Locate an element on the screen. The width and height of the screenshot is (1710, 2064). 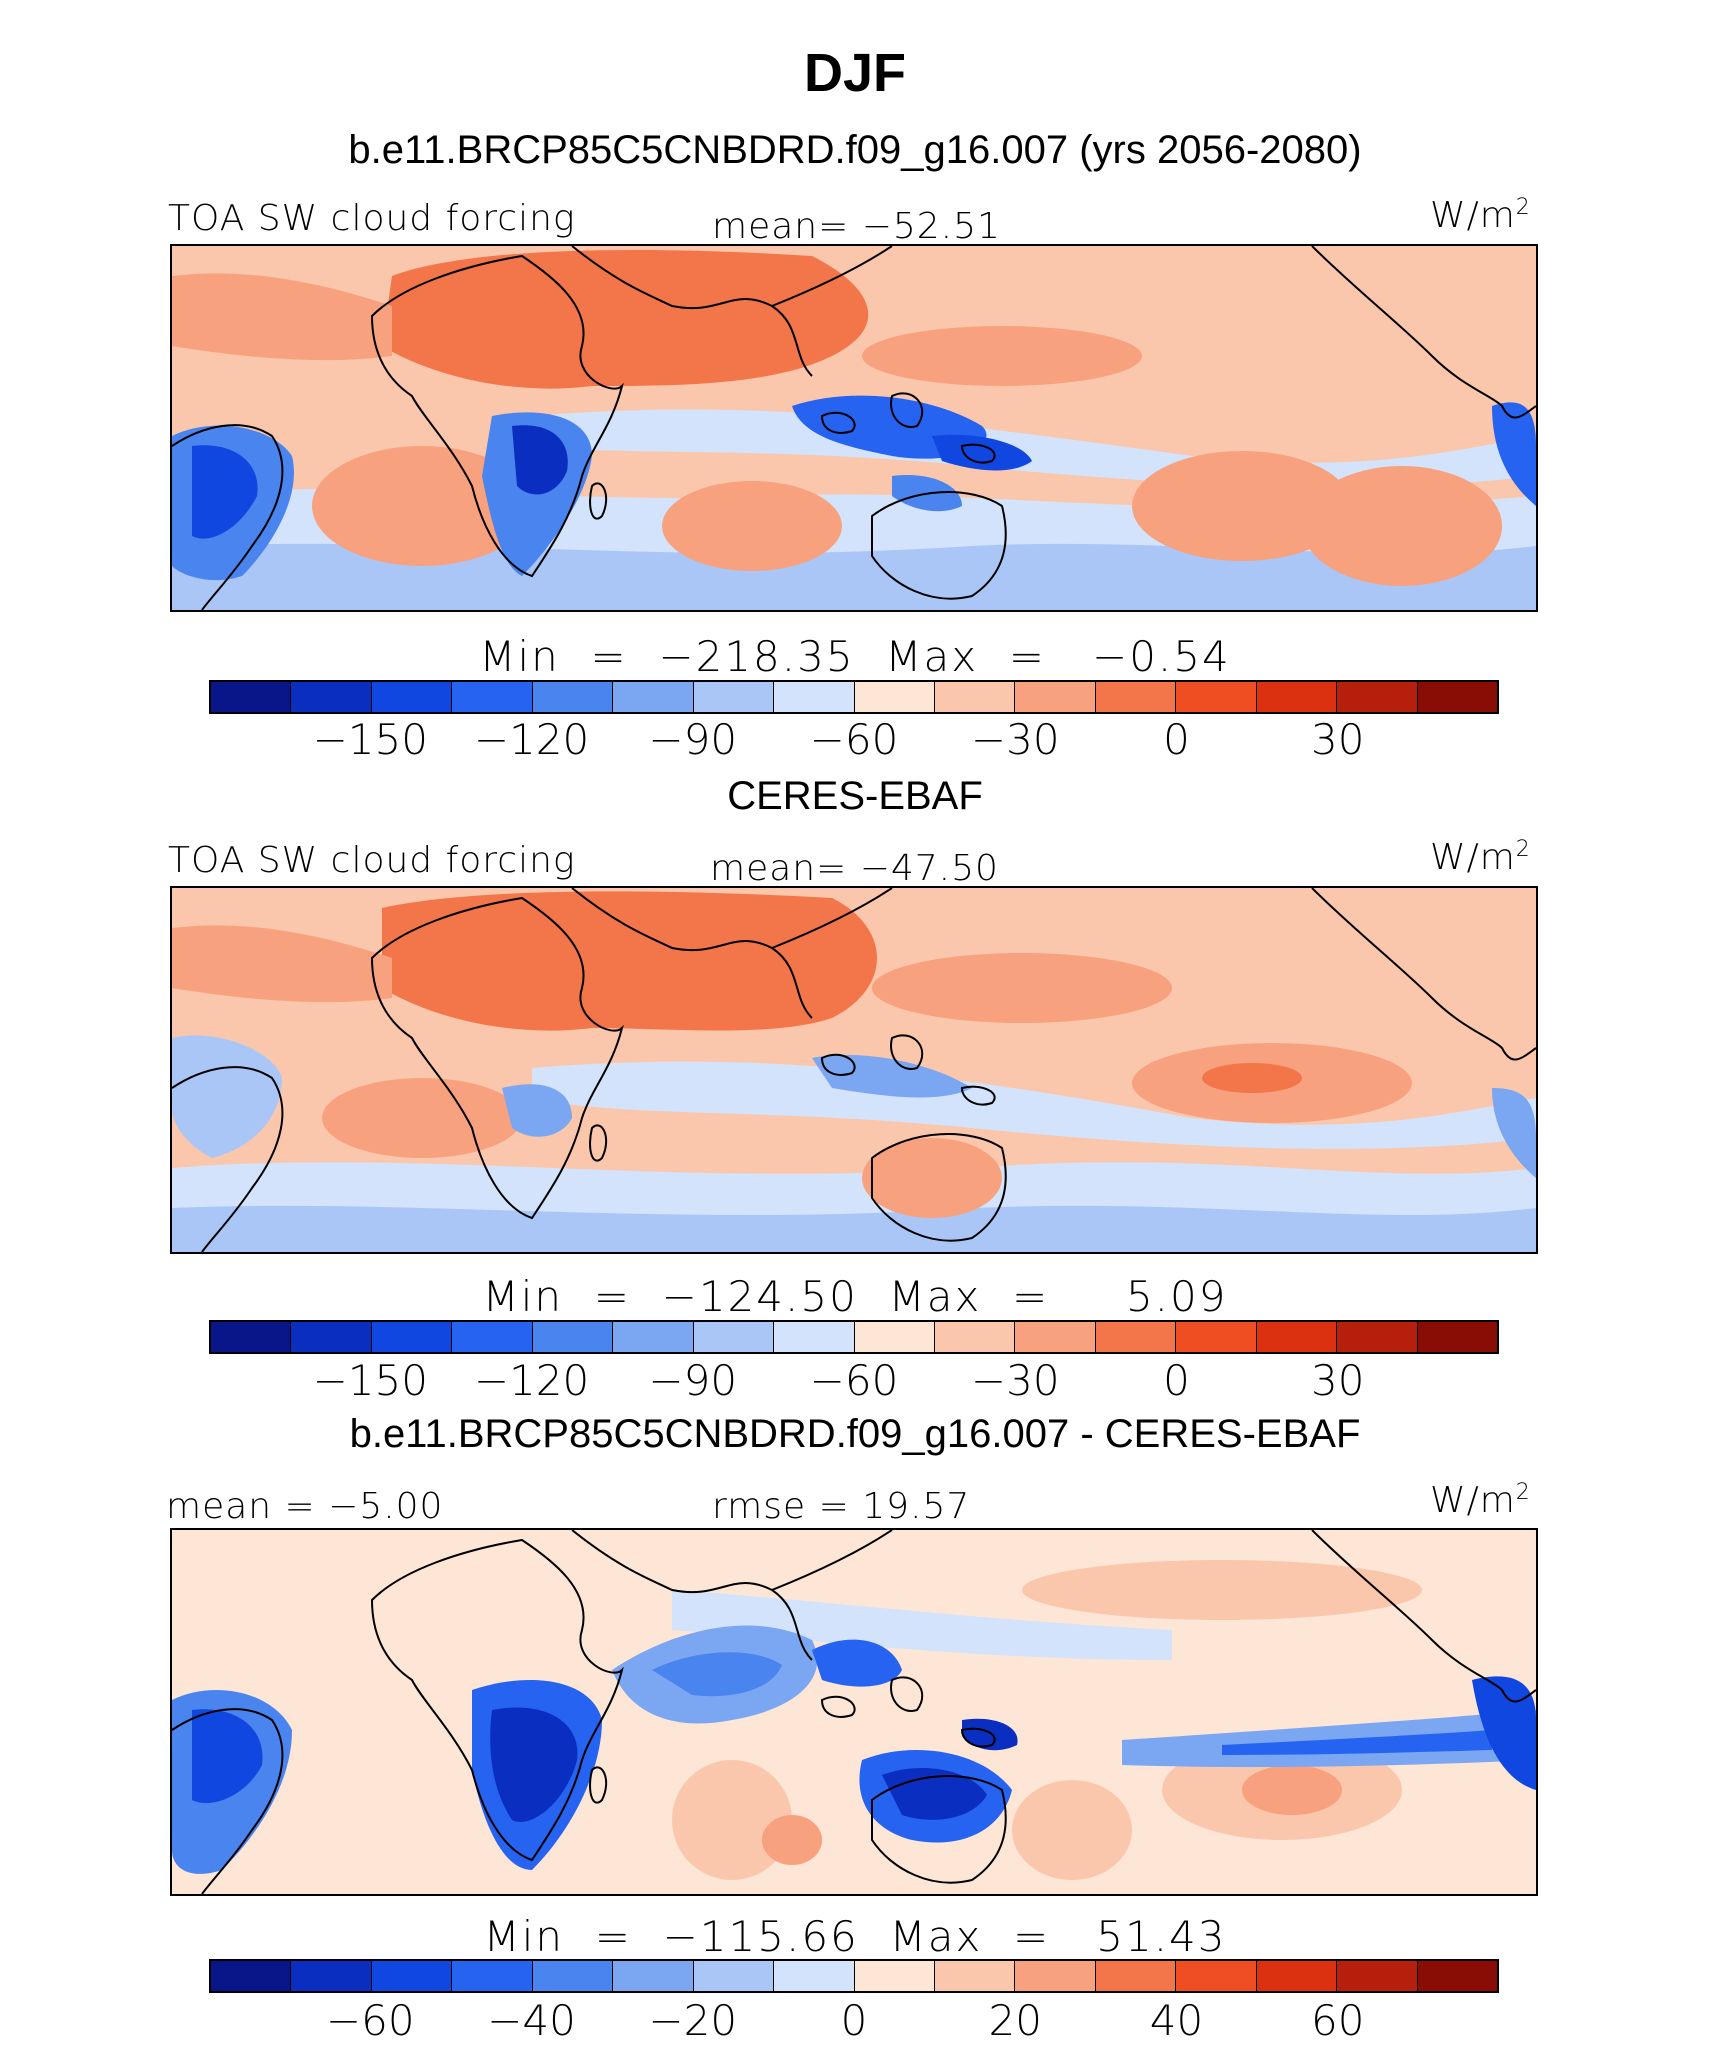
panel-2-subtitle: CERES-EBAF is located at coordinates (855, 796).